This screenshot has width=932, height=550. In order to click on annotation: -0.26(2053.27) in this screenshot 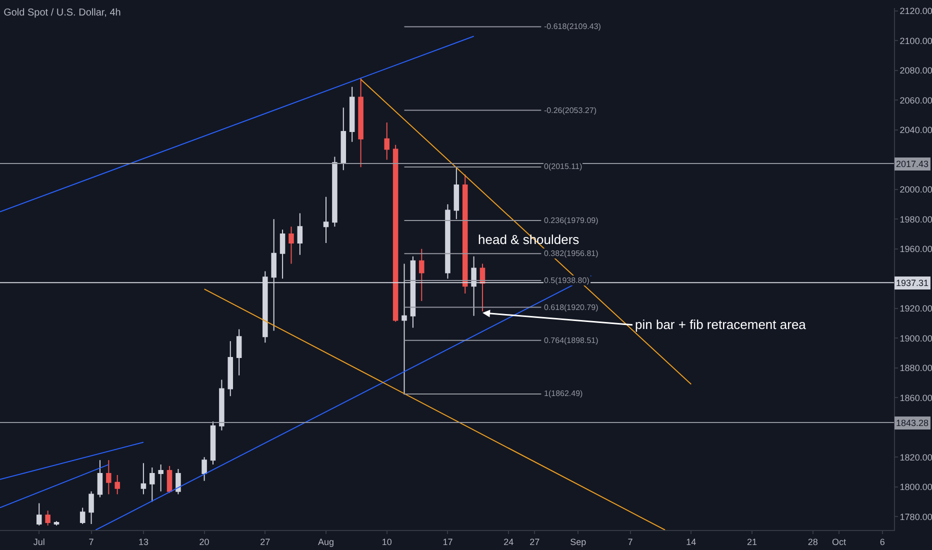, I will do `click(570, 110)`.